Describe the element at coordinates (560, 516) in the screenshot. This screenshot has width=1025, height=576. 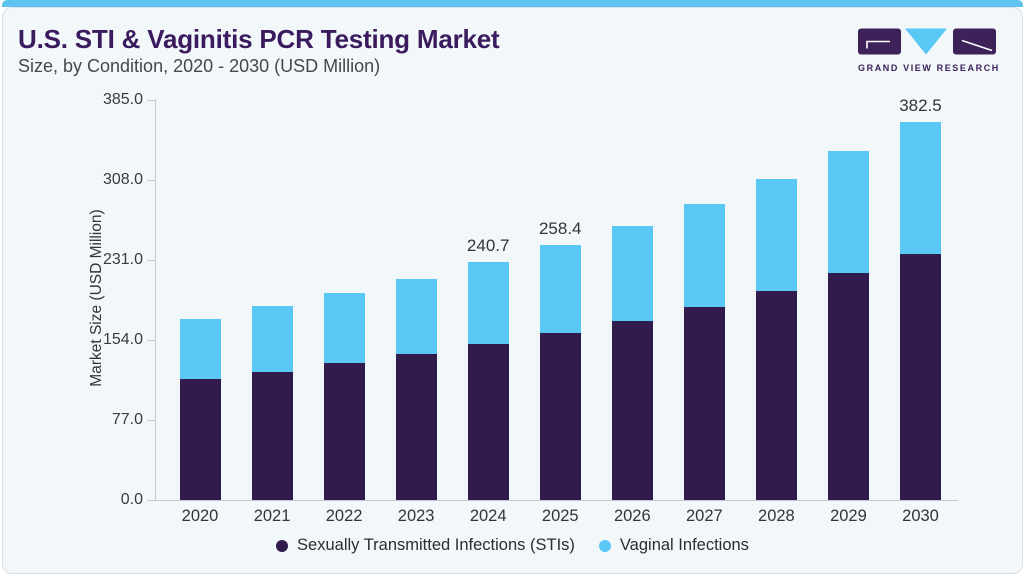
I see `x-category-label: 2025` at that location.